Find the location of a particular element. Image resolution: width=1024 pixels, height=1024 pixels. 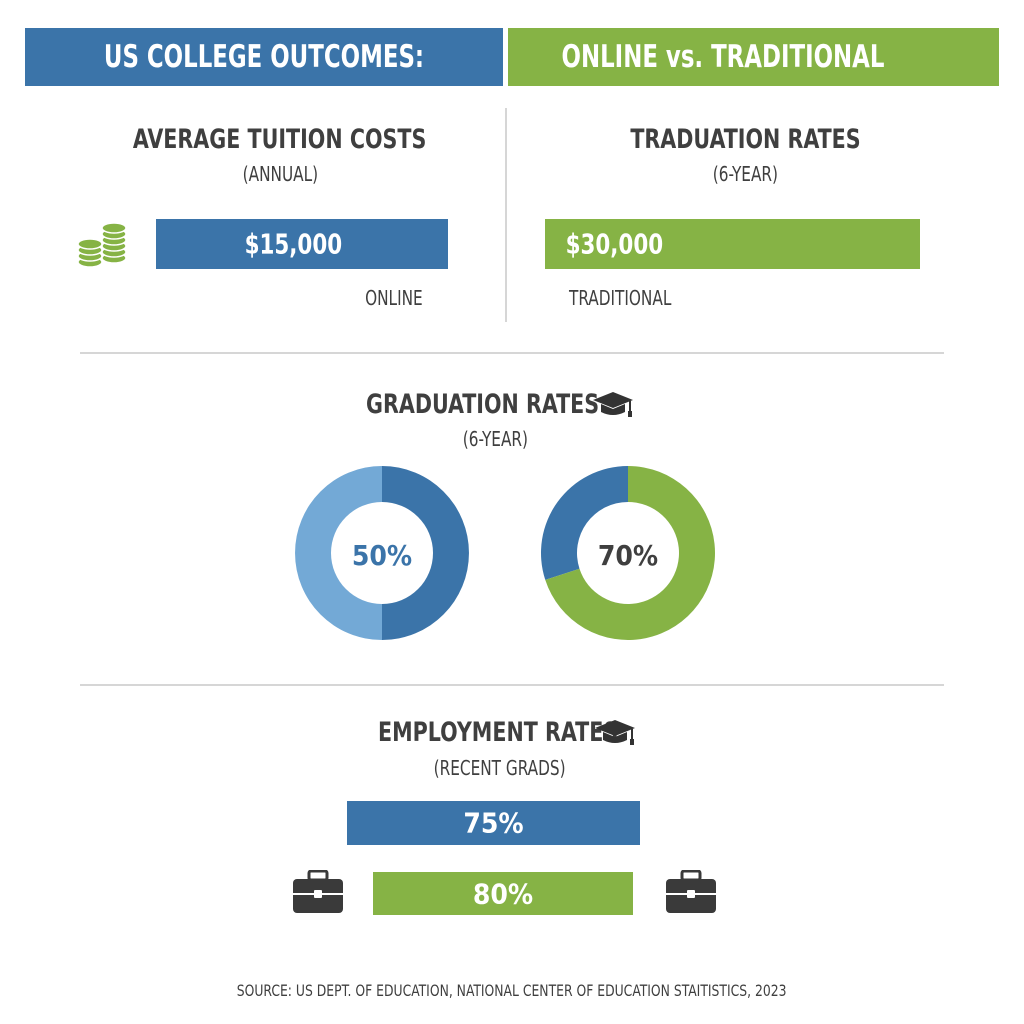

employment-bar-online: 75% is located at coordinates (493, 823).